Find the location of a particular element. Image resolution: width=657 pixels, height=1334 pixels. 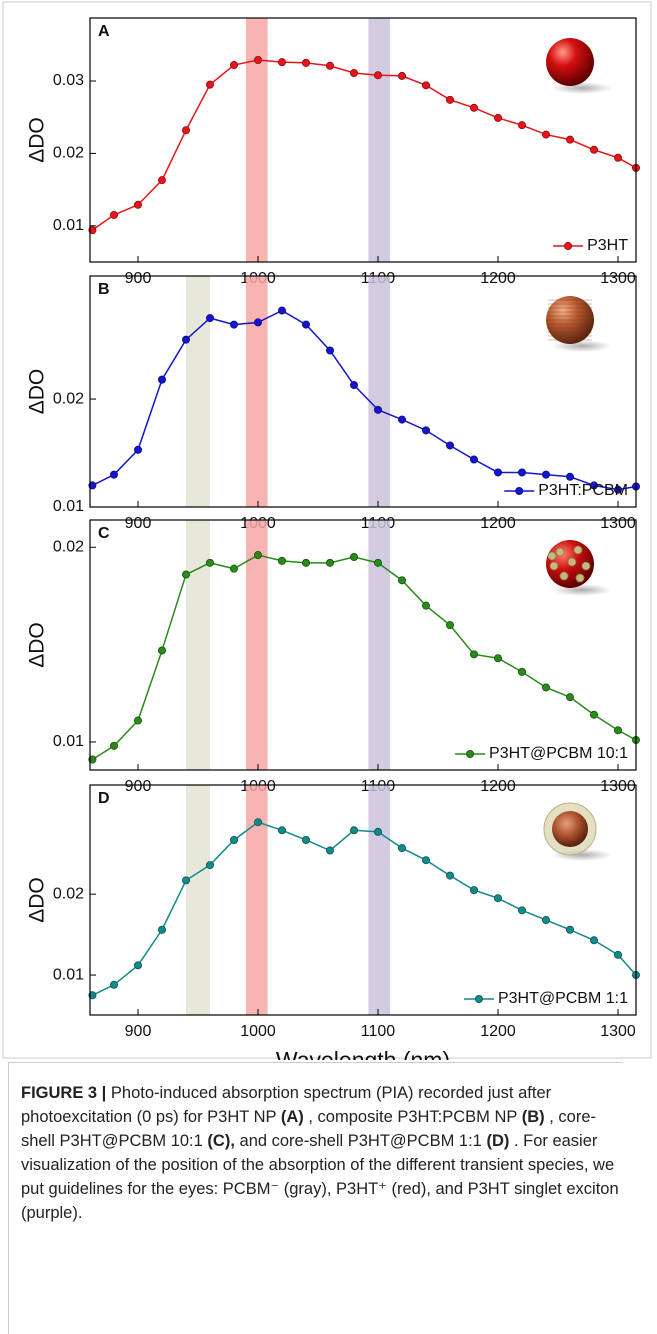

caption-text: and core-shell P3HT@PCBM 1:1 is located at coordinates (360, 1141).